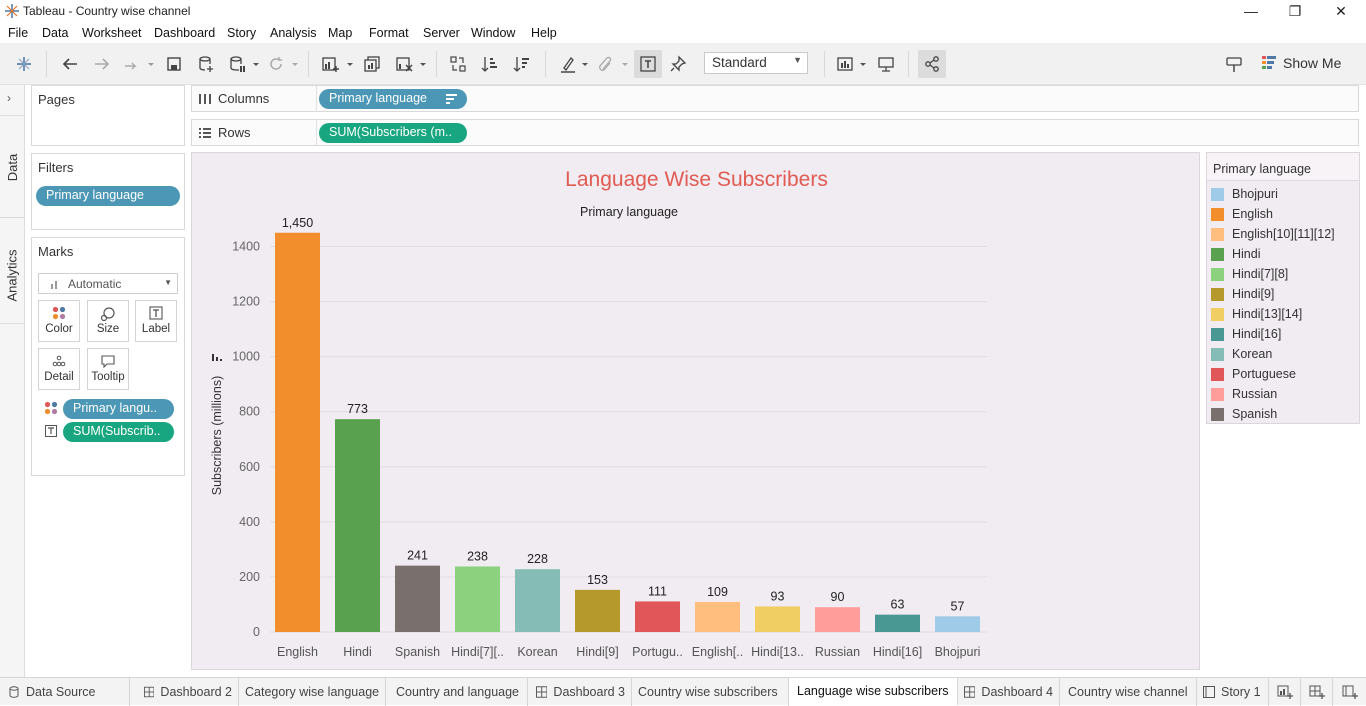 This screenshot has height=706, width=1366. What do you see at coordinates (372, 64) in the screenshot?
I see `duplicate-sheet-icon` at bounding box center [372, 64].